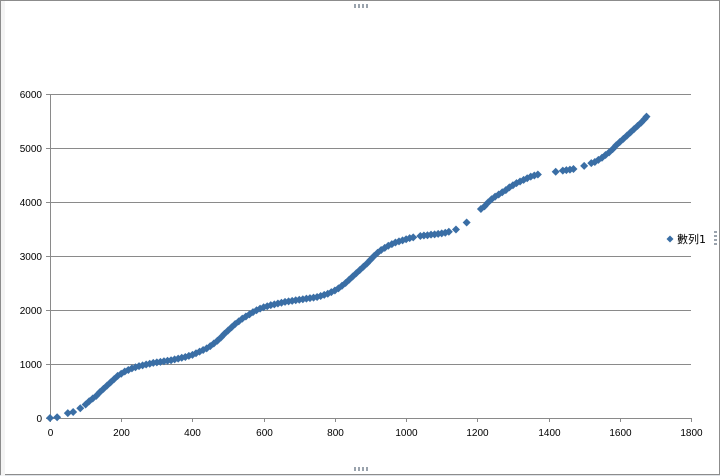 Image resolution: width=720 pixels, height=476 pixels. I want to click on x-tick-label: 200, so click(121, 433).